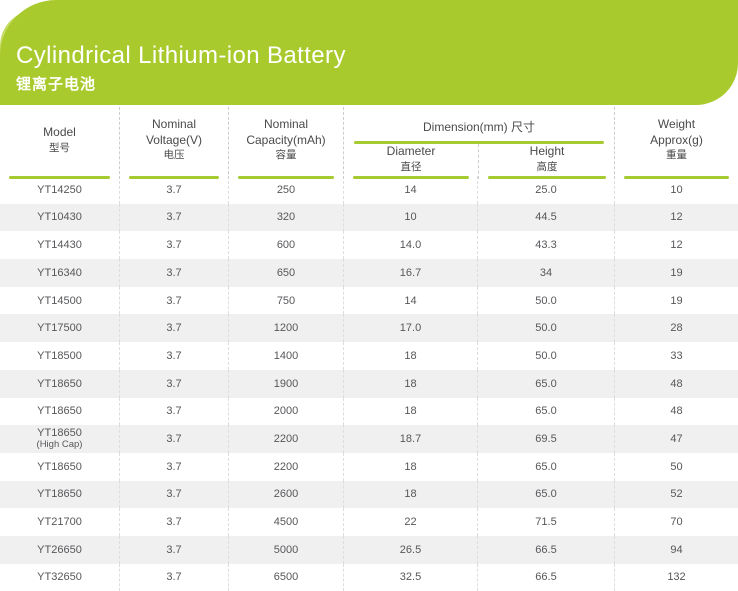  I want to click on header-weight: Weight Approx(g) 重量, so click(676, 143).